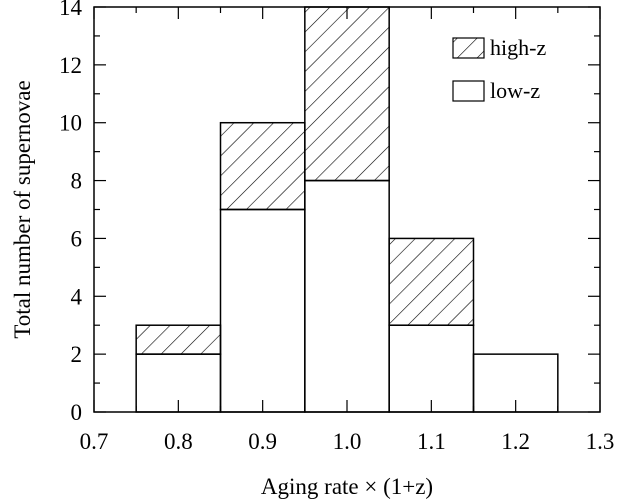 The width and height of the screenshot is (622, 502). I want to click on x-tick-label: 1.3, so click(600, 441).